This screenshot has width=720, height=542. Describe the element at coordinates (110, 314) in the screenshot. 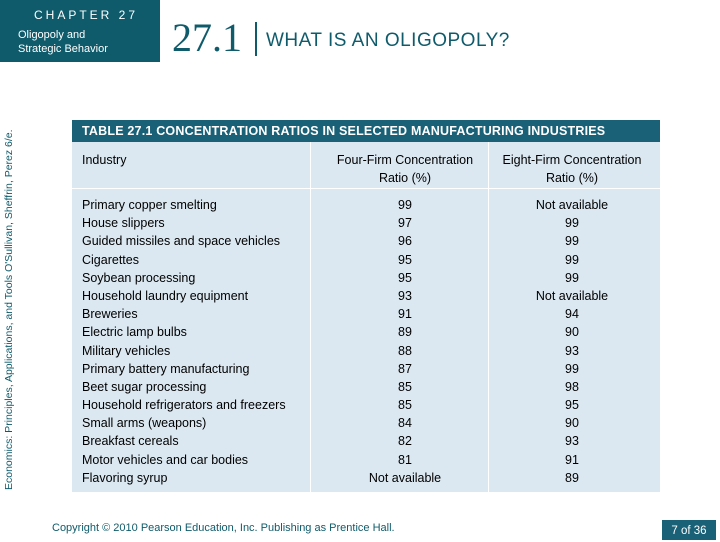

I see `industry-cell: Breweries` at that location.